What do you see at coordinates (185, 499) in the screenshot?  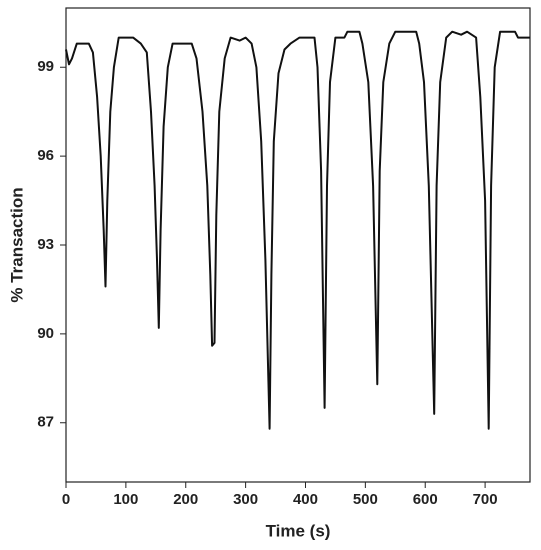 I see `x-tick-label: 200` at bounding box center [185, 499].